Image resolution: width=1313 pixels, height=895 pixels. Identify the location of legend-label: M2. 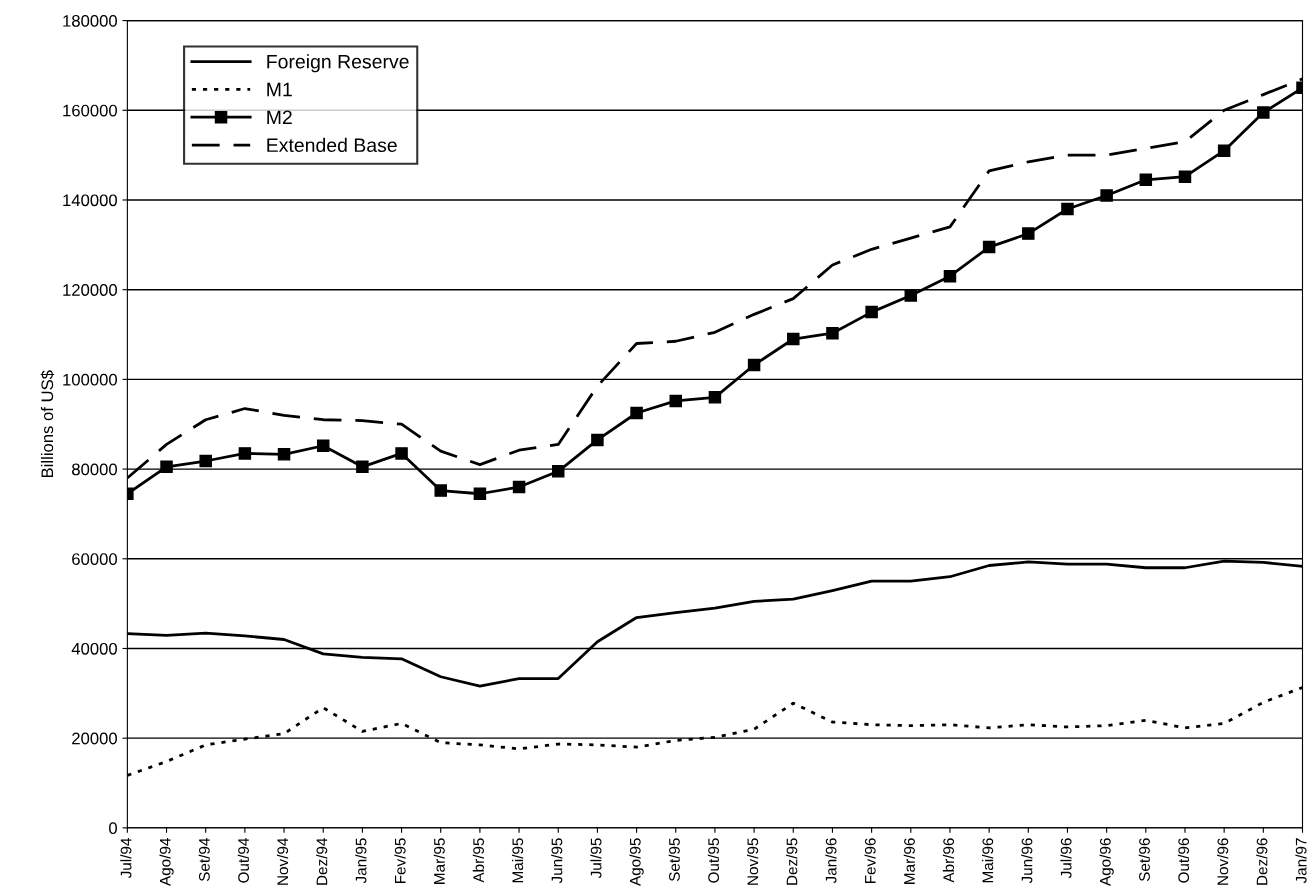
(279, 117).